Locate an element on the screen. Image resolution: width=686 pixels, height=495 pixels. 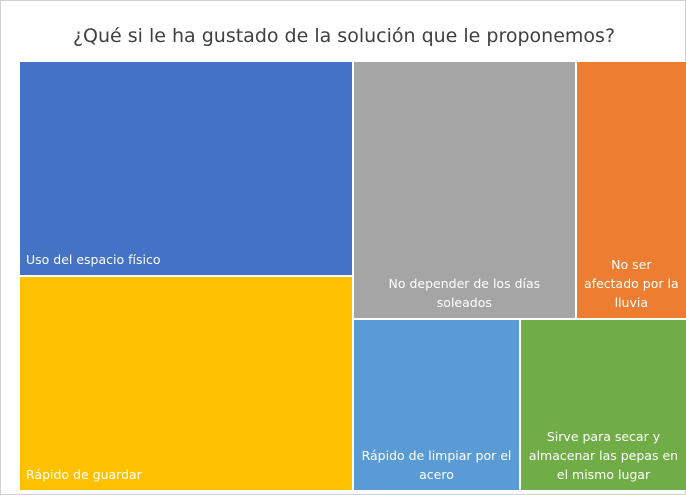
tile-label: Rápido de guardar is located at coordinates (84, 474).